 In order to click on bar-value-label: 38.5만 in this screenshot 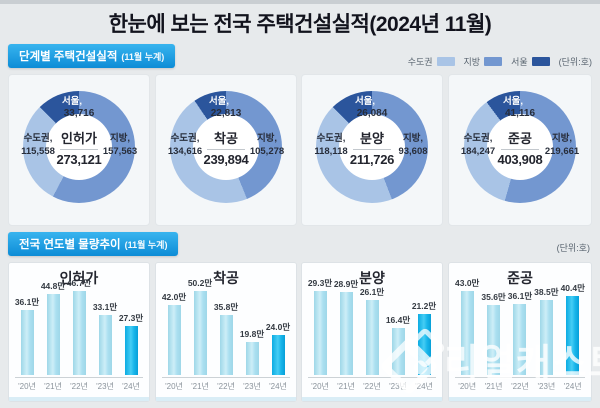, I will do `click(546, 292)`.